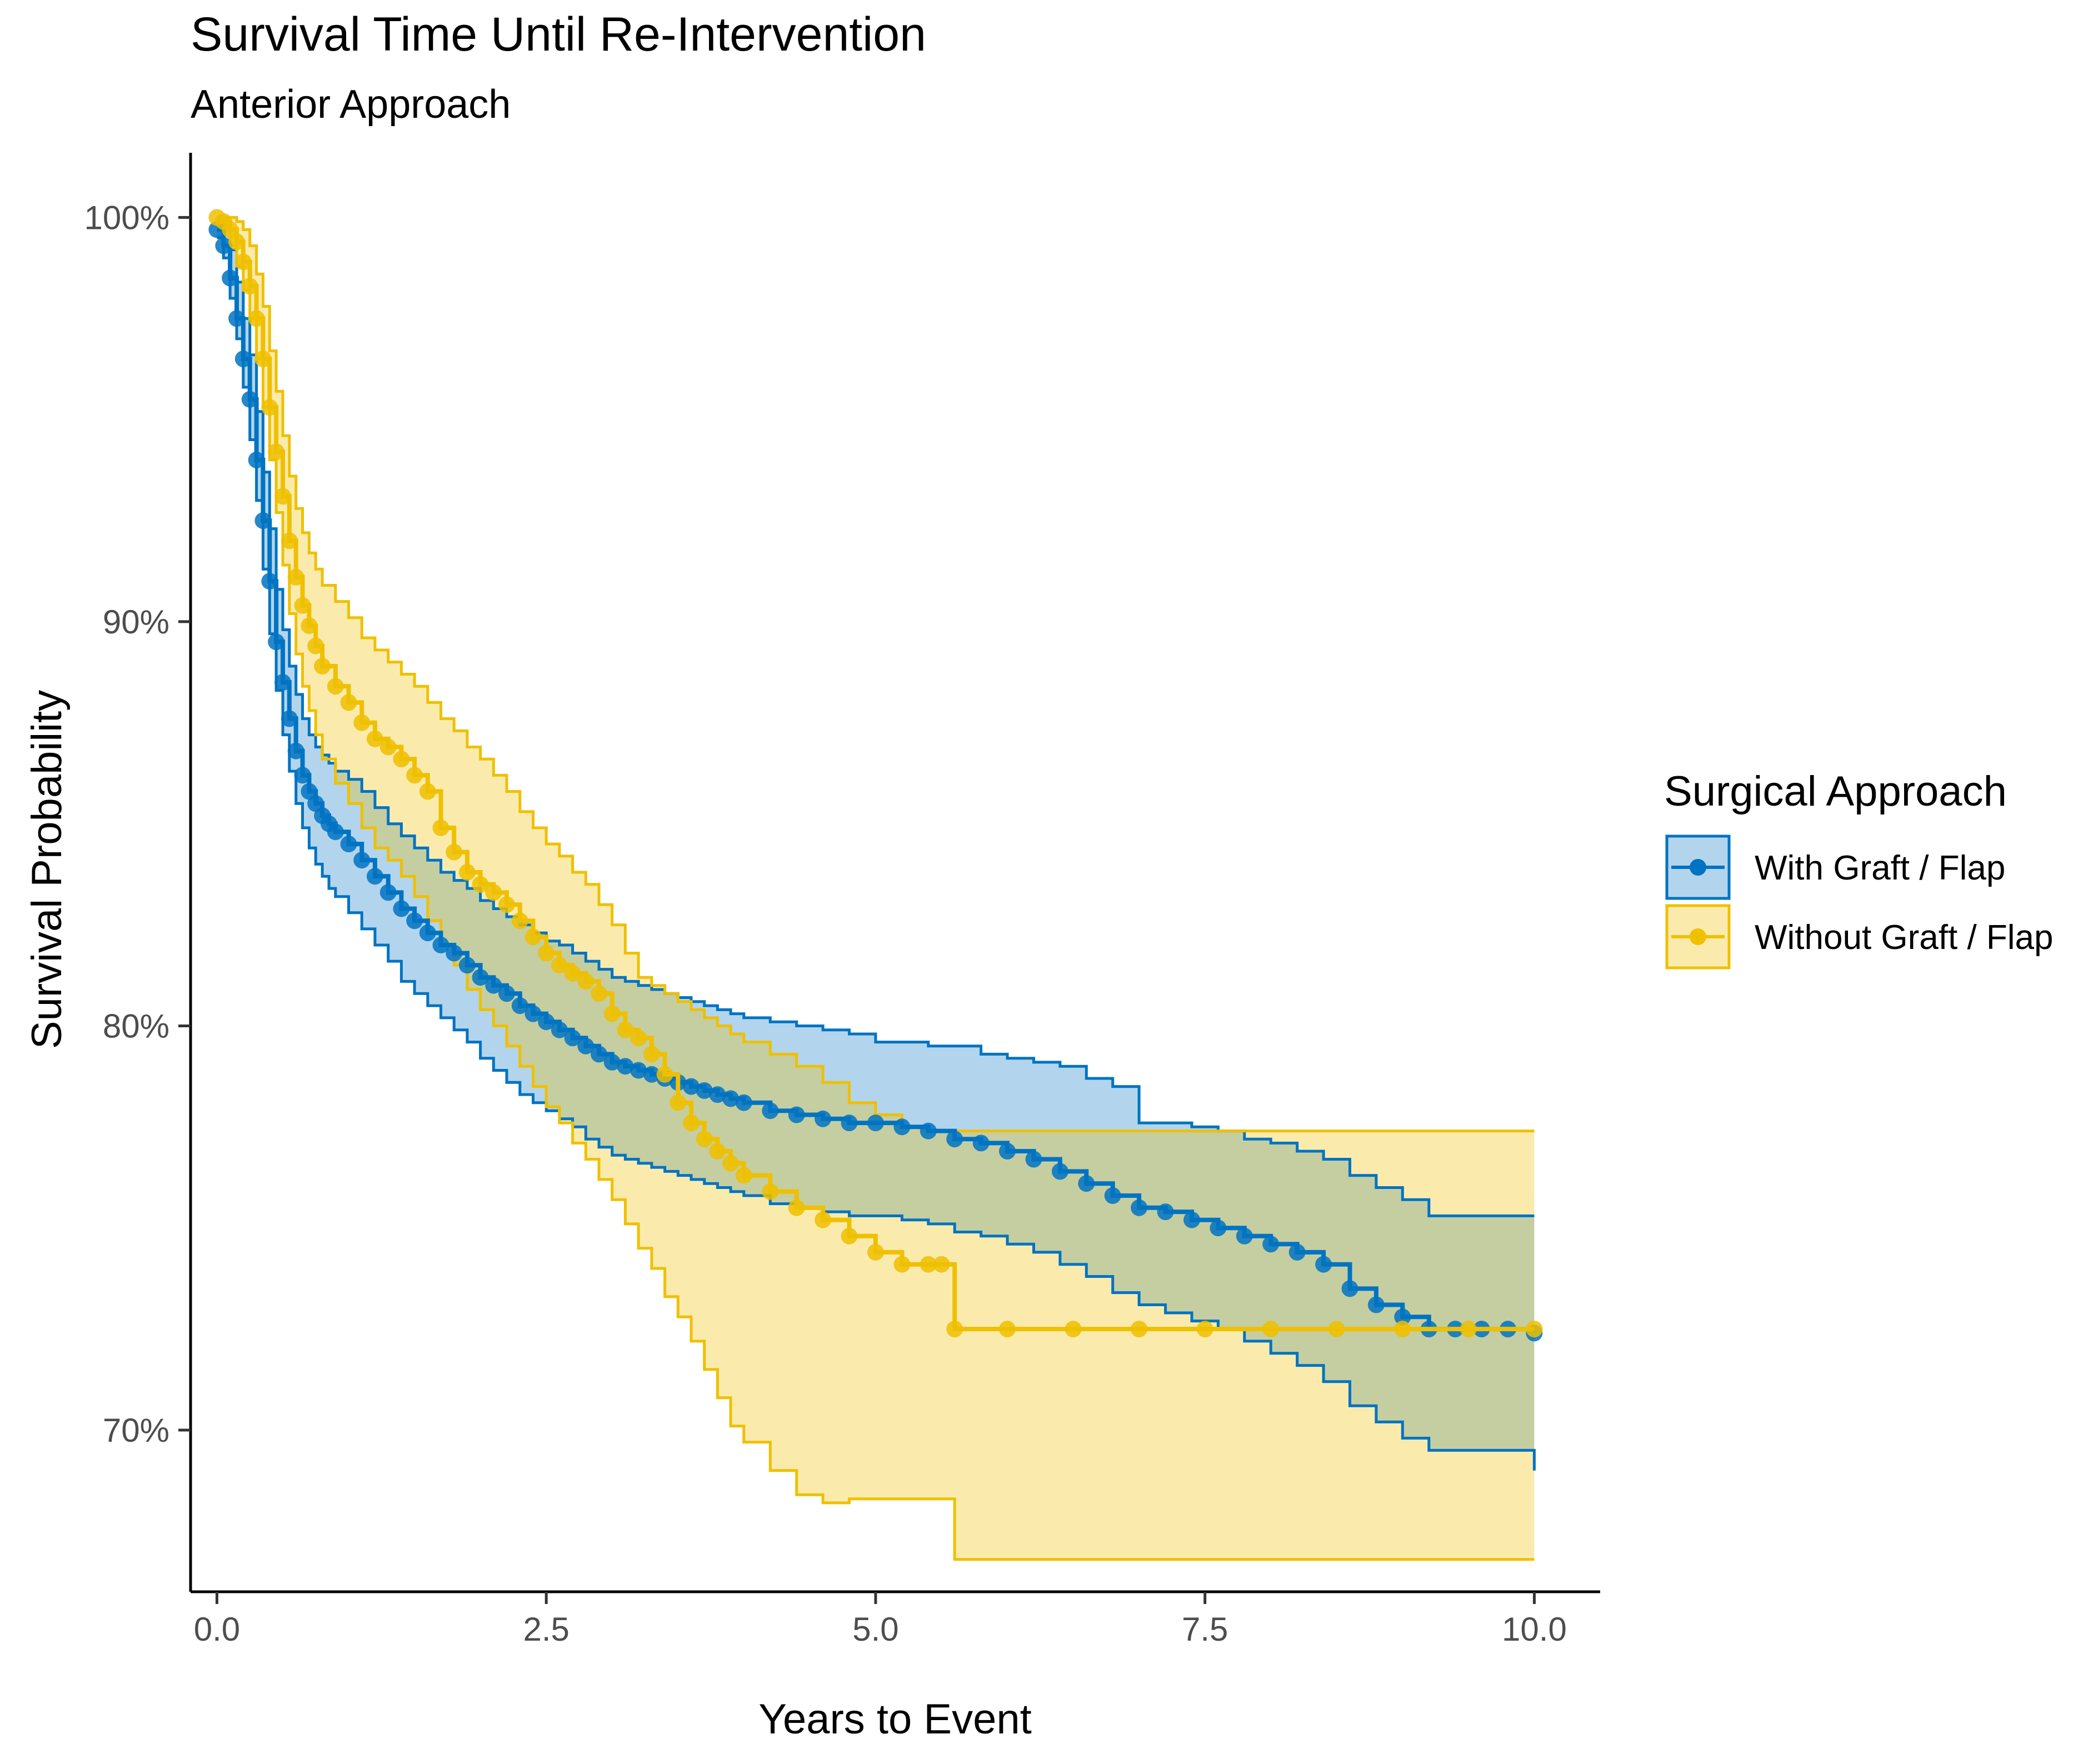 This screenshot has height=1764, width=2073. What do you see at coordinates (1836, 791) in the screenshot?
I see `legend-title: Surgical Approach` at bounding box center [1836, 791].